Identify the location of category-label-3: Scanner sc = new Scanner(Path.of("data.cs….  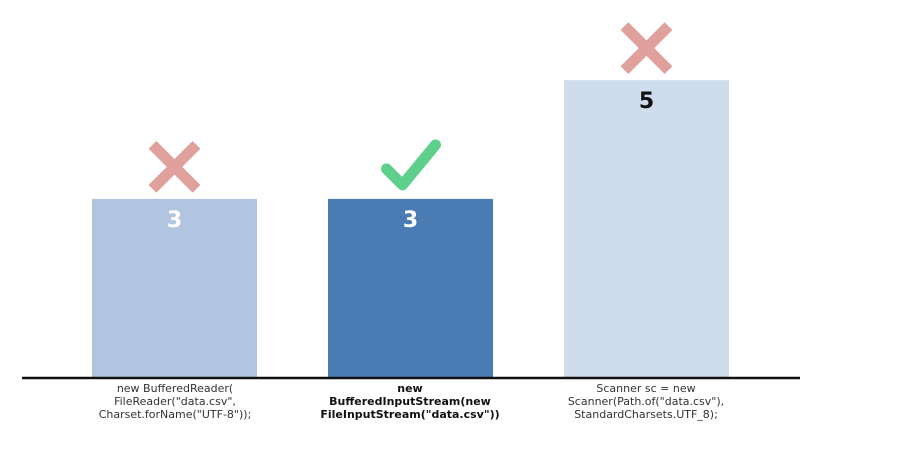
(646, 401).